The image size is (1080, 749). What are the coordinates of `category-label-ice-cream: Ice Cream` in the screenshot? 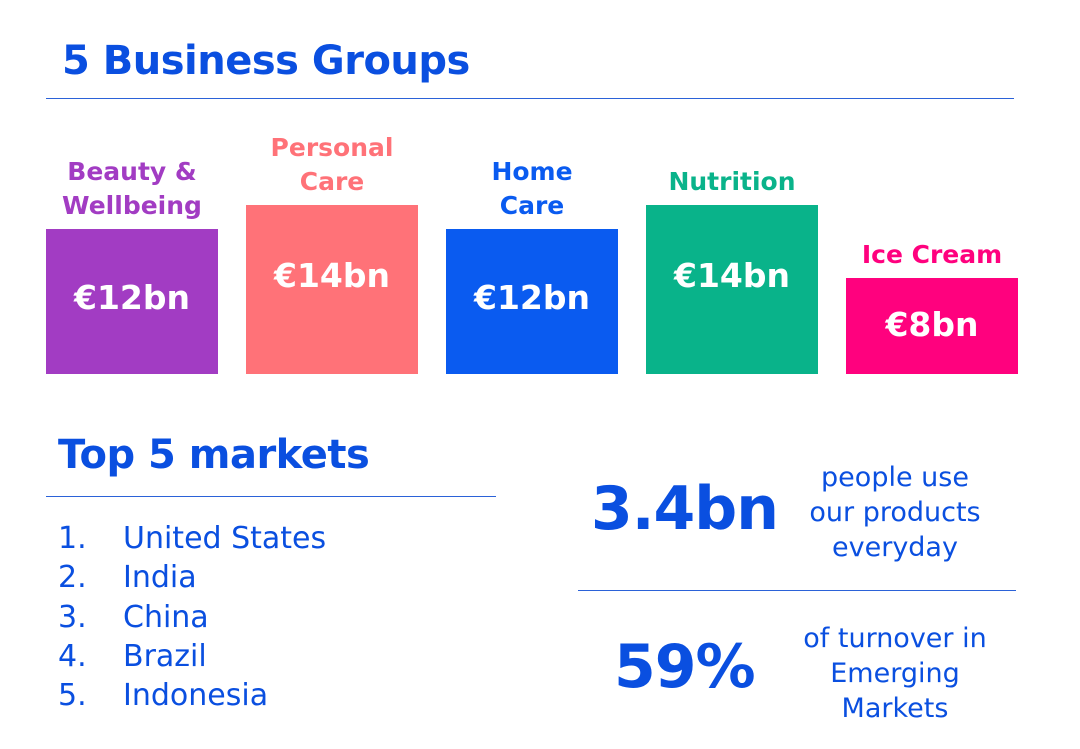 It's located at (932, 255).